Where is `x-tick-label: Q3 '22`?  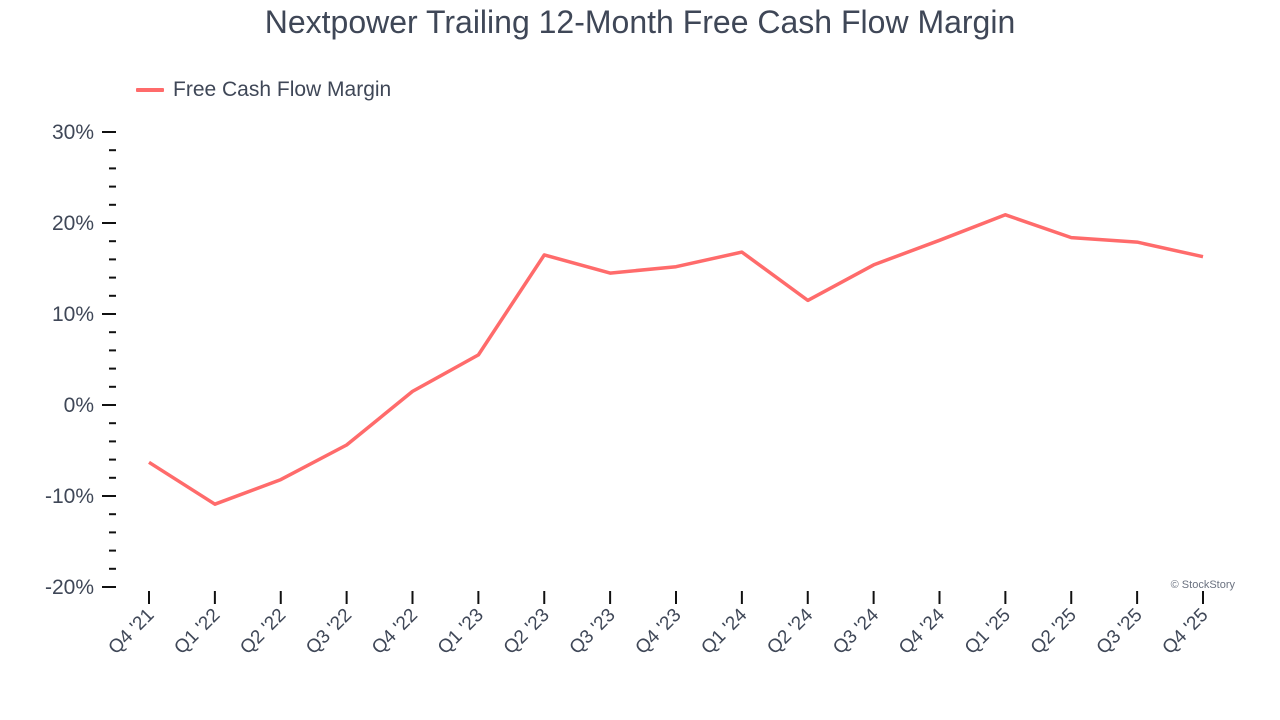
x-tick-label: Q3 '22 is located at coordinates (329, 632).